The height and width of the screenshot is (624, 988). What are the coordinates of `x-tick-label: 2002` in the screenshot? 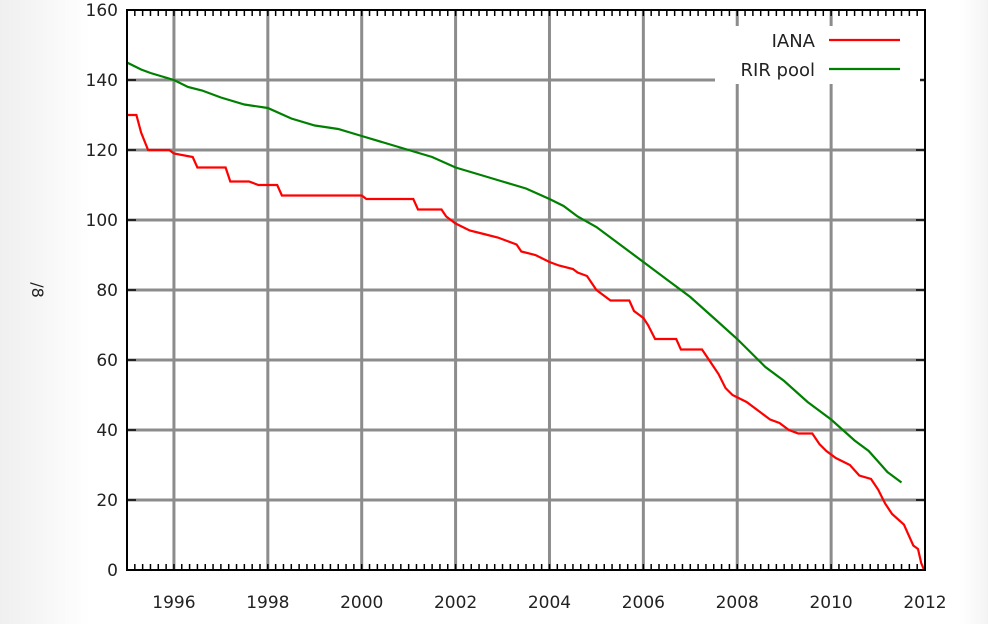 It's located at (455, 603).